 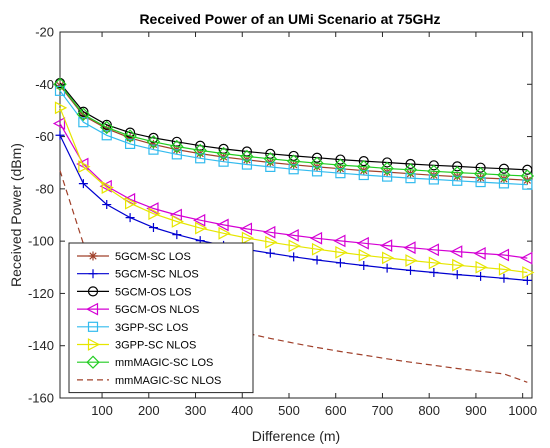 What do you see at coordinates (102, 410) in the screenshot?
I see `x-tick-label: 100` at bounding box center [102, 410].